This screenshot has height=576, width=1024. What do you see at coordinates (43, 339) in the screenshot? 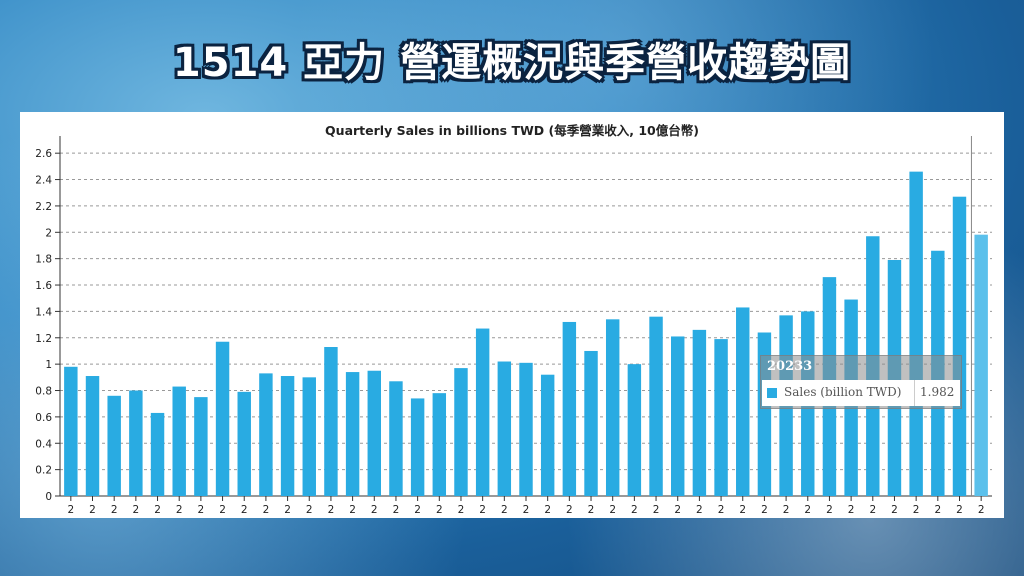
I see `y-tick-label: 1.2` at bounding box center [43, 339].